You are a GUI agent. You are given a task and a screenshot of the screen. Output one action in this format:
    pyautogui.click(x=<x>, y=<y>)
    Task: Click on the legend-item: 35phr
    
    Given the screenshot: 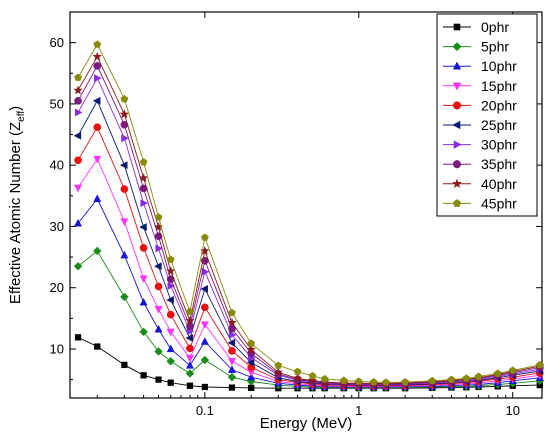 What is the action you would take?
    pyautogui.click(x=480, y=164)
    